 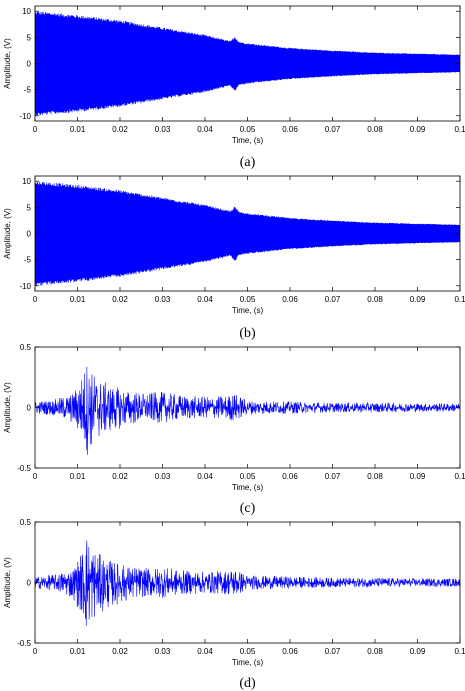 What do you see at coordinates (247, 683) in the screenshot?
I see `panel-caption: (d)` at bounding box center [247, 683].